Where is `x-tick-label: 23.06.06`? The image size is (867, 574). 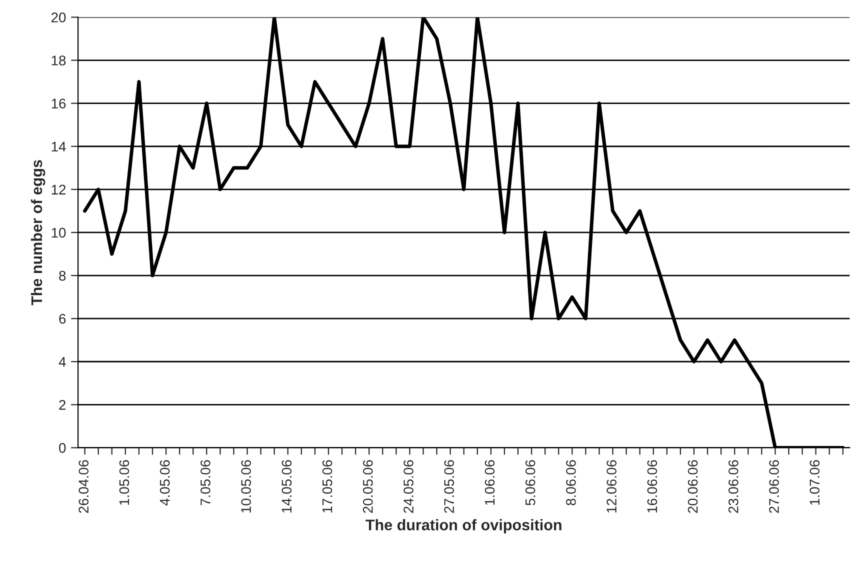 x-tick-label: 23.06.06 is located at coordinates (733, 486).